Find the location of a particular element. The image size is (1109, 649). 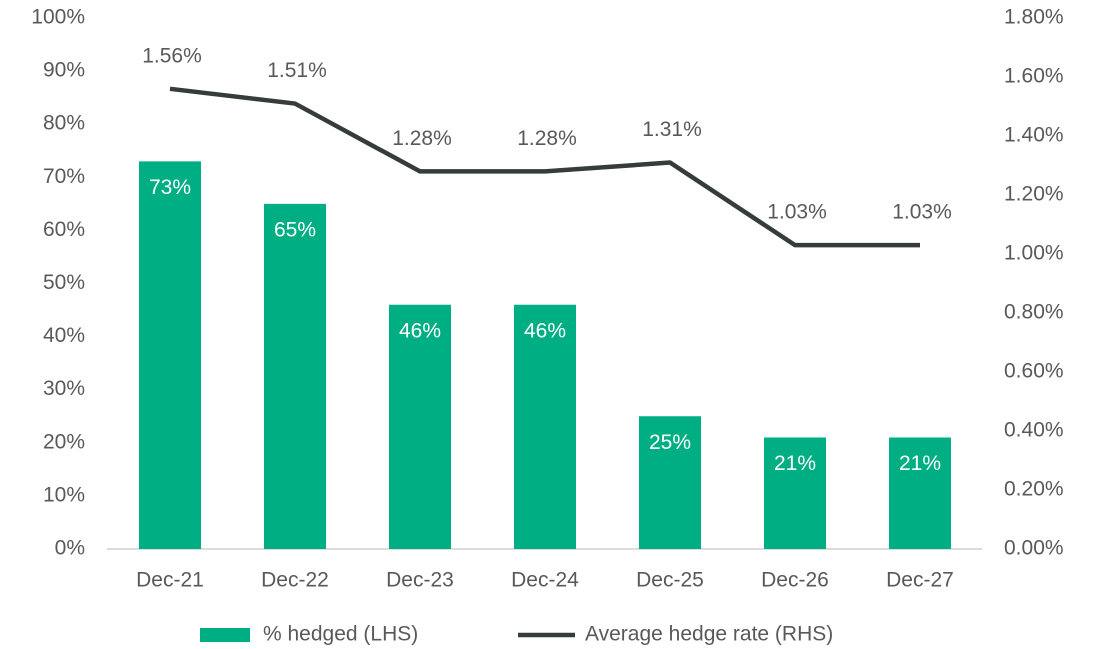

line-label: 1.51% is located at coordinates (297, 70).